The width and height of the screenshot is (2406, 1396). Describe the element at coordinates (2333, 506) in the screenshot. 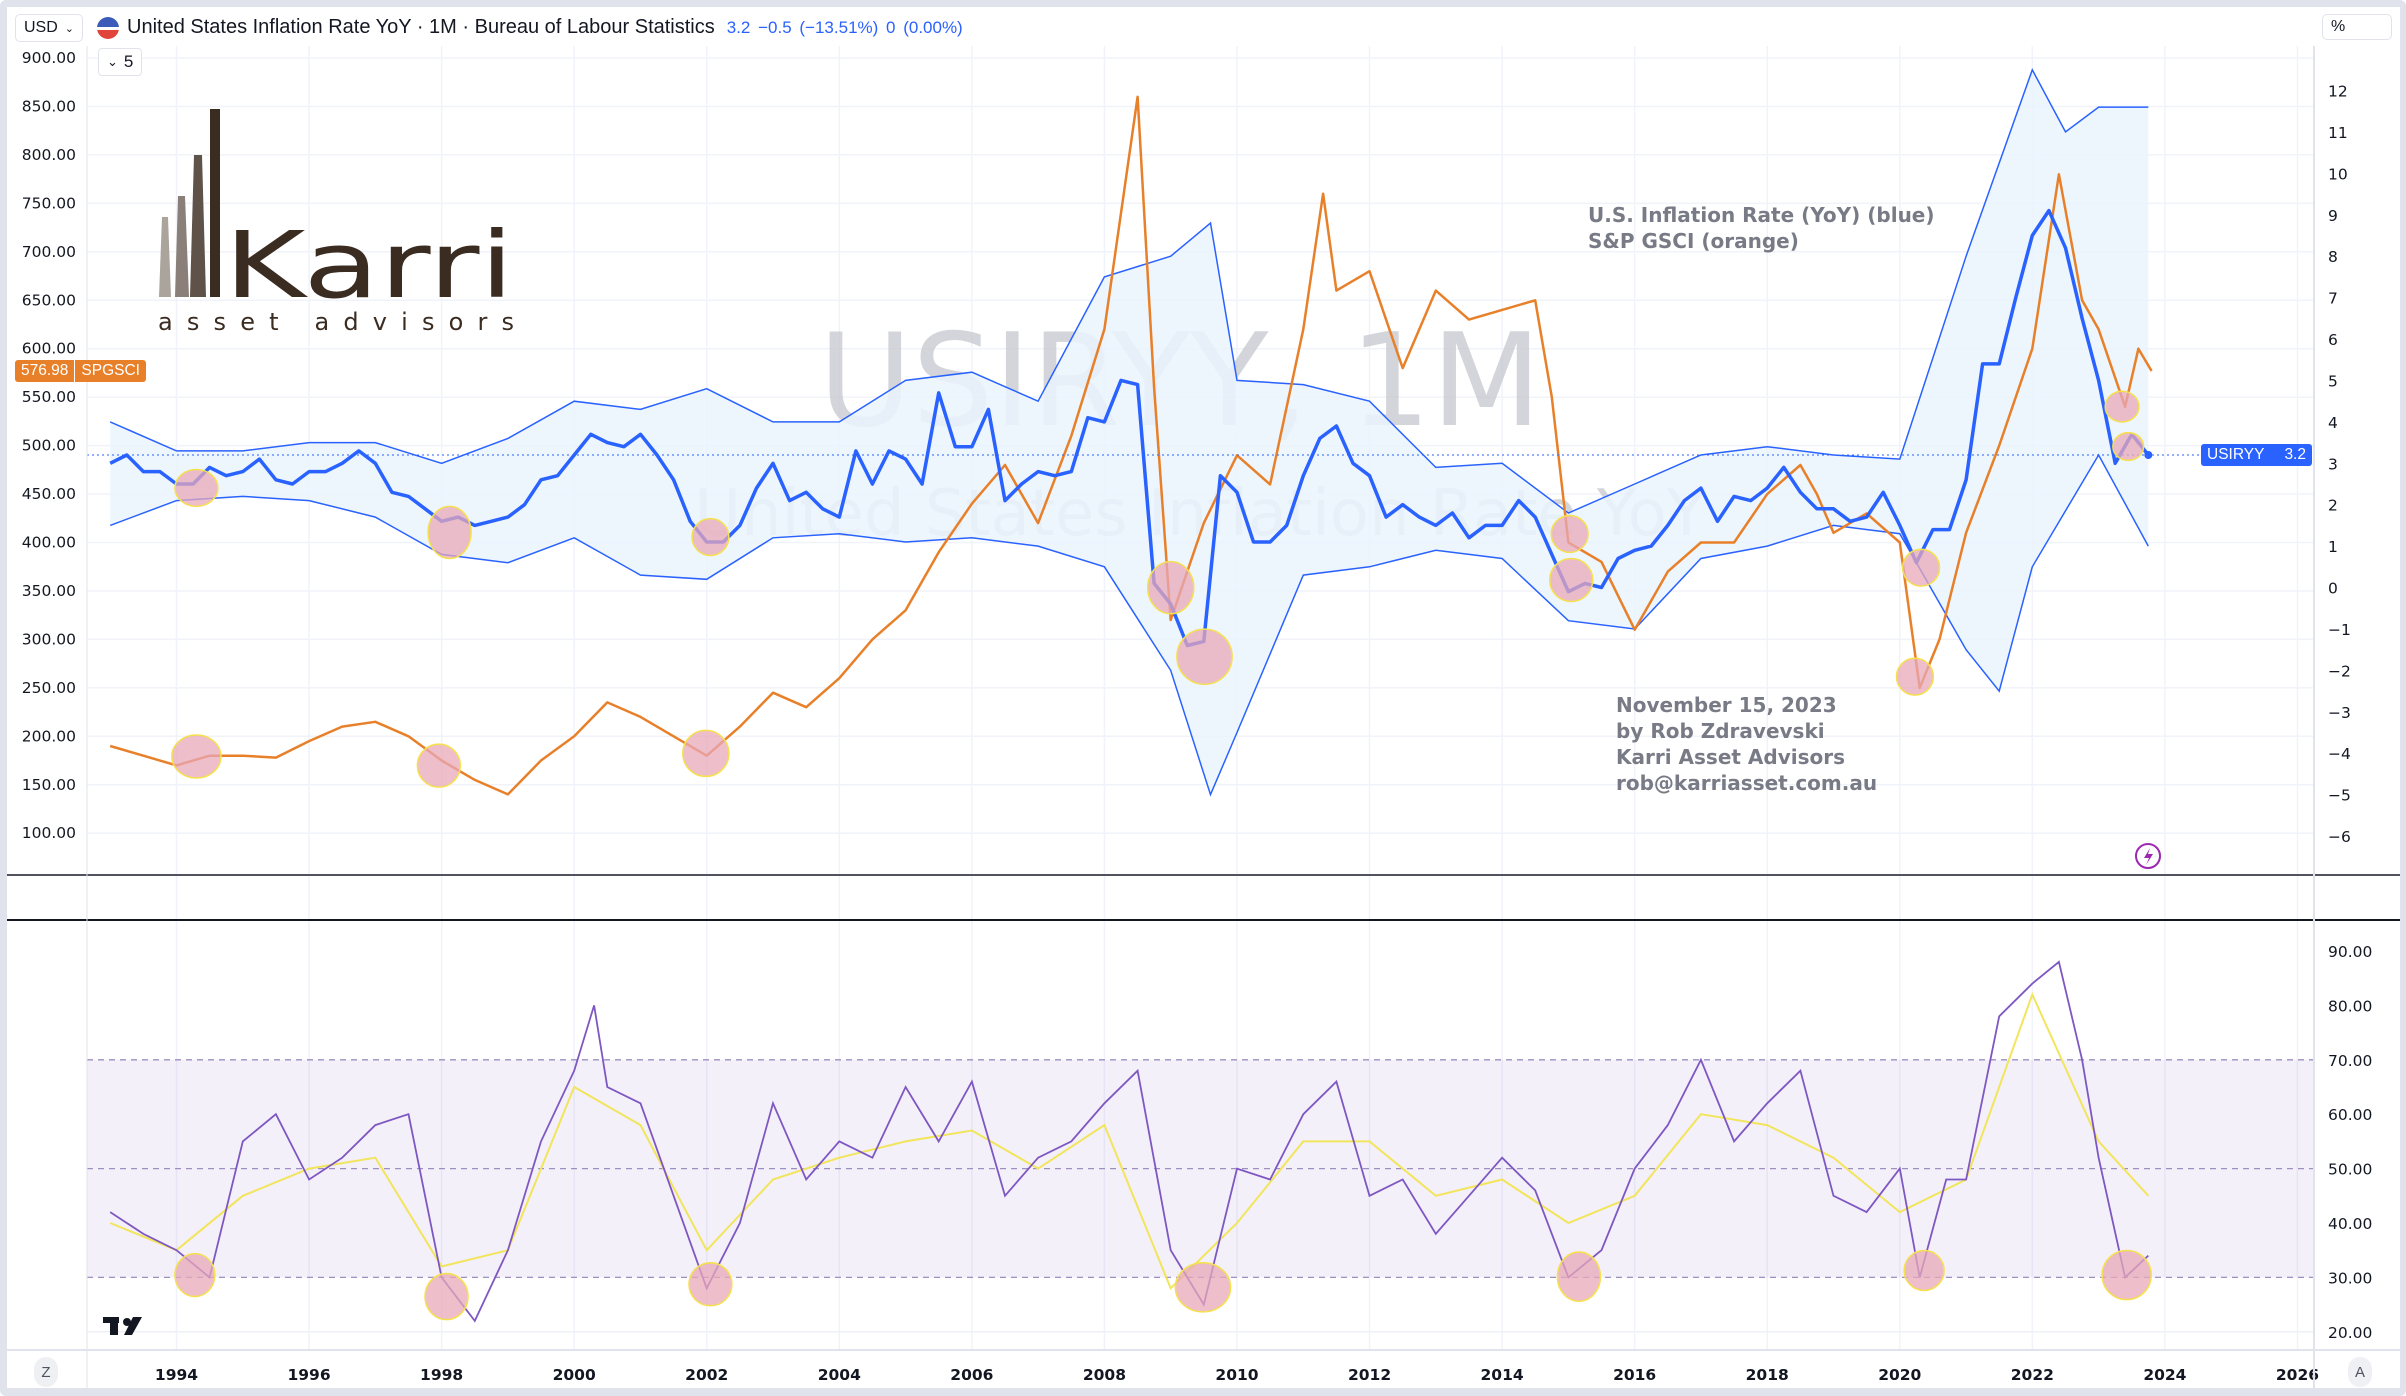

I see `right-tick-label: 2` at that location.